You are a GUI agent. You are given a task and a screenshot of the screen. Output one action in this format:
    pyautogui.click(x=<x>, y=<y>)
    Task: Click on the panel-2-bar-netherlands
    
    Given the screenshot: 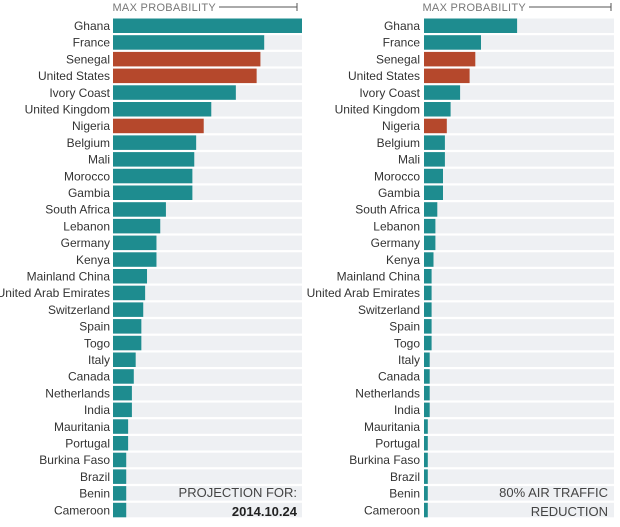 What is the action you would take?
    pyautogui.click(x=427, y=393)
    